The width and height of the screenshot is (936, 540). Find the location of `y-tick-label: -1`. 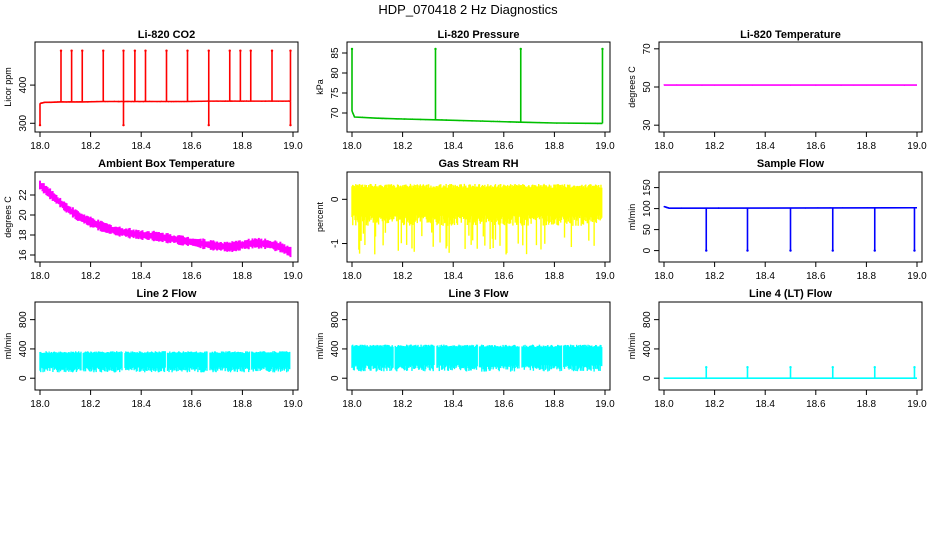

y-tick-label: -1 is located at coordinates (335, 243).